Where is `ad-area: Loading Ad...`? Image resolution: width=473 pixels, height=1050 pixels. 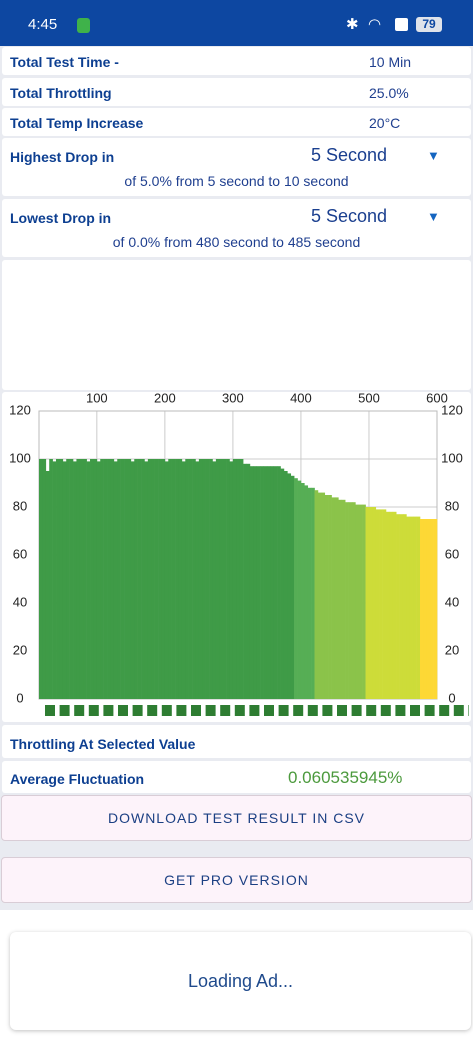
ad-area: Loading Ad... is located at coordinates (236, 980).